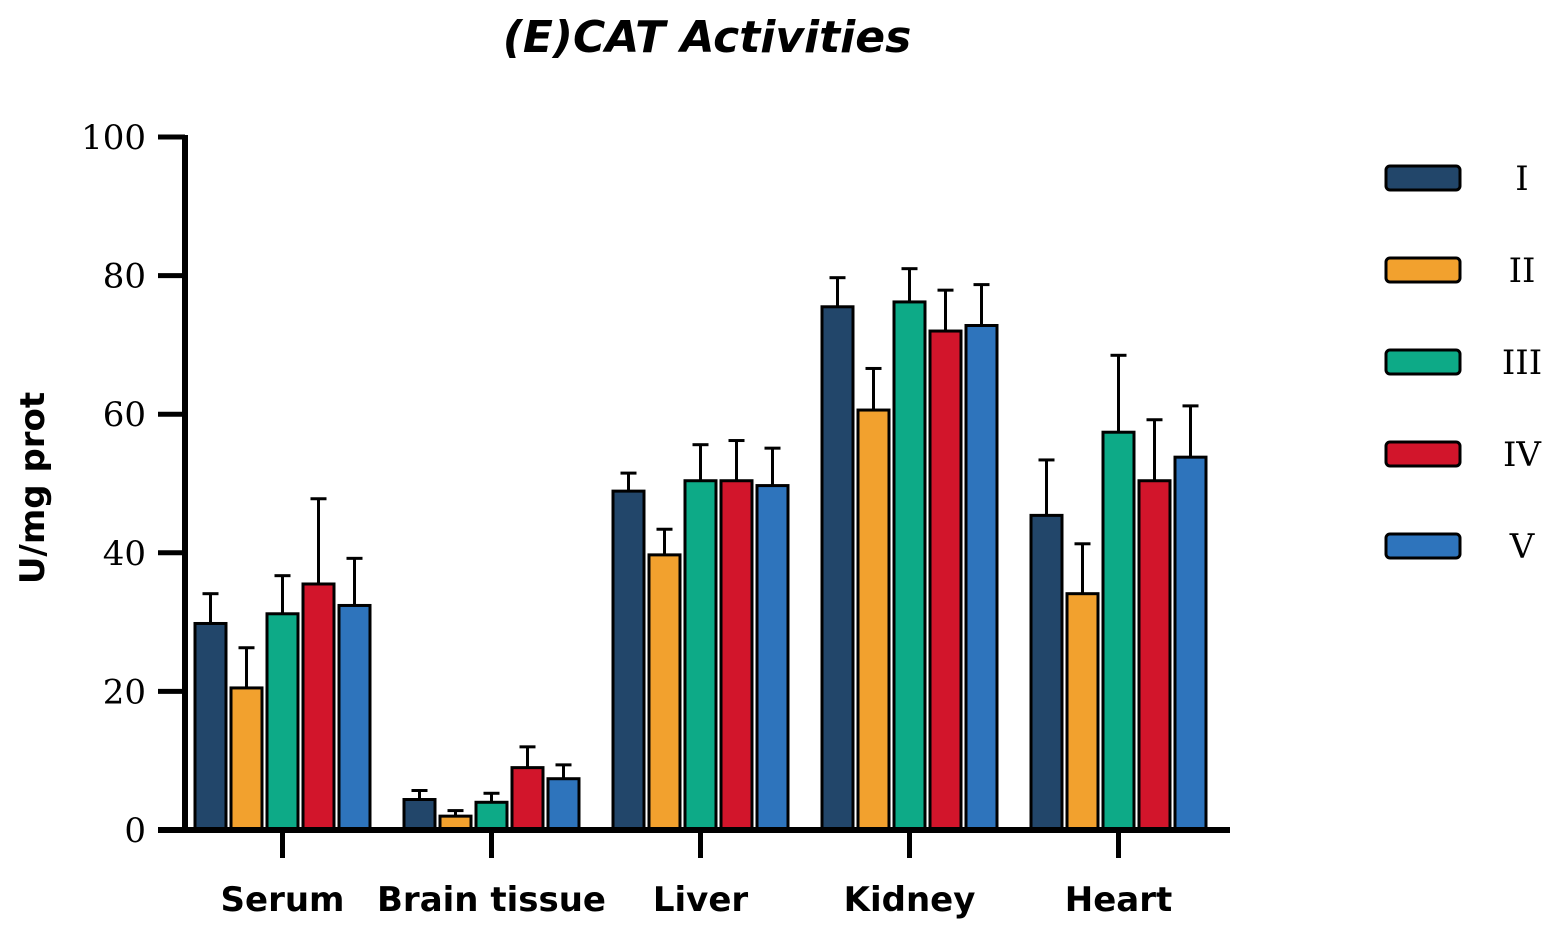 This screenshot has width=1550, height=931. I want to click on y-tick-label: 0, so click(135, 831).